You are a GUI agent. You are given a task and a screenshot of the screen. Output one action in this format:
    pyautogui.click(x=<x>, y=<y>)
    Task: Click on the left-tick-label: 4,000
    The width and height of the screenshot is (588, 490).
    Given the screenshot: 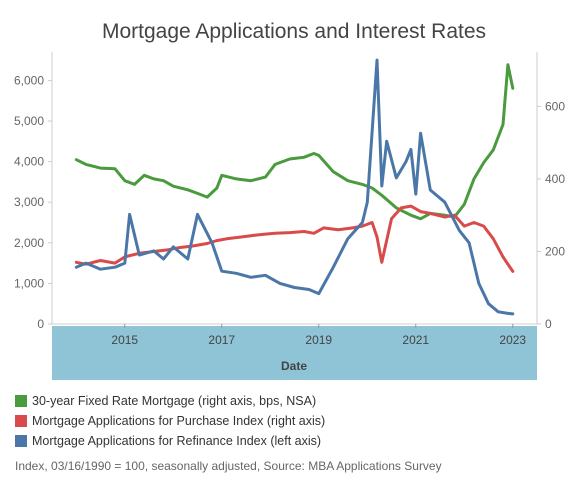 What is the action you would take?
    pyautogui.click(x=29, y=162)
    